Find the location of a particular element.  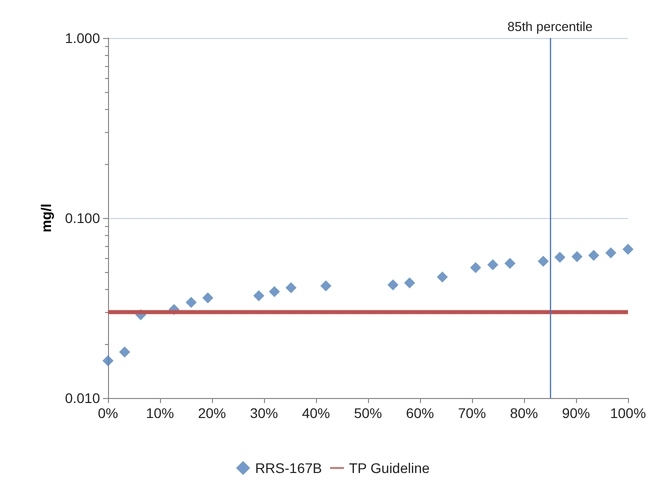

x-tick-label: 40% is located at coordinates (316, 413).